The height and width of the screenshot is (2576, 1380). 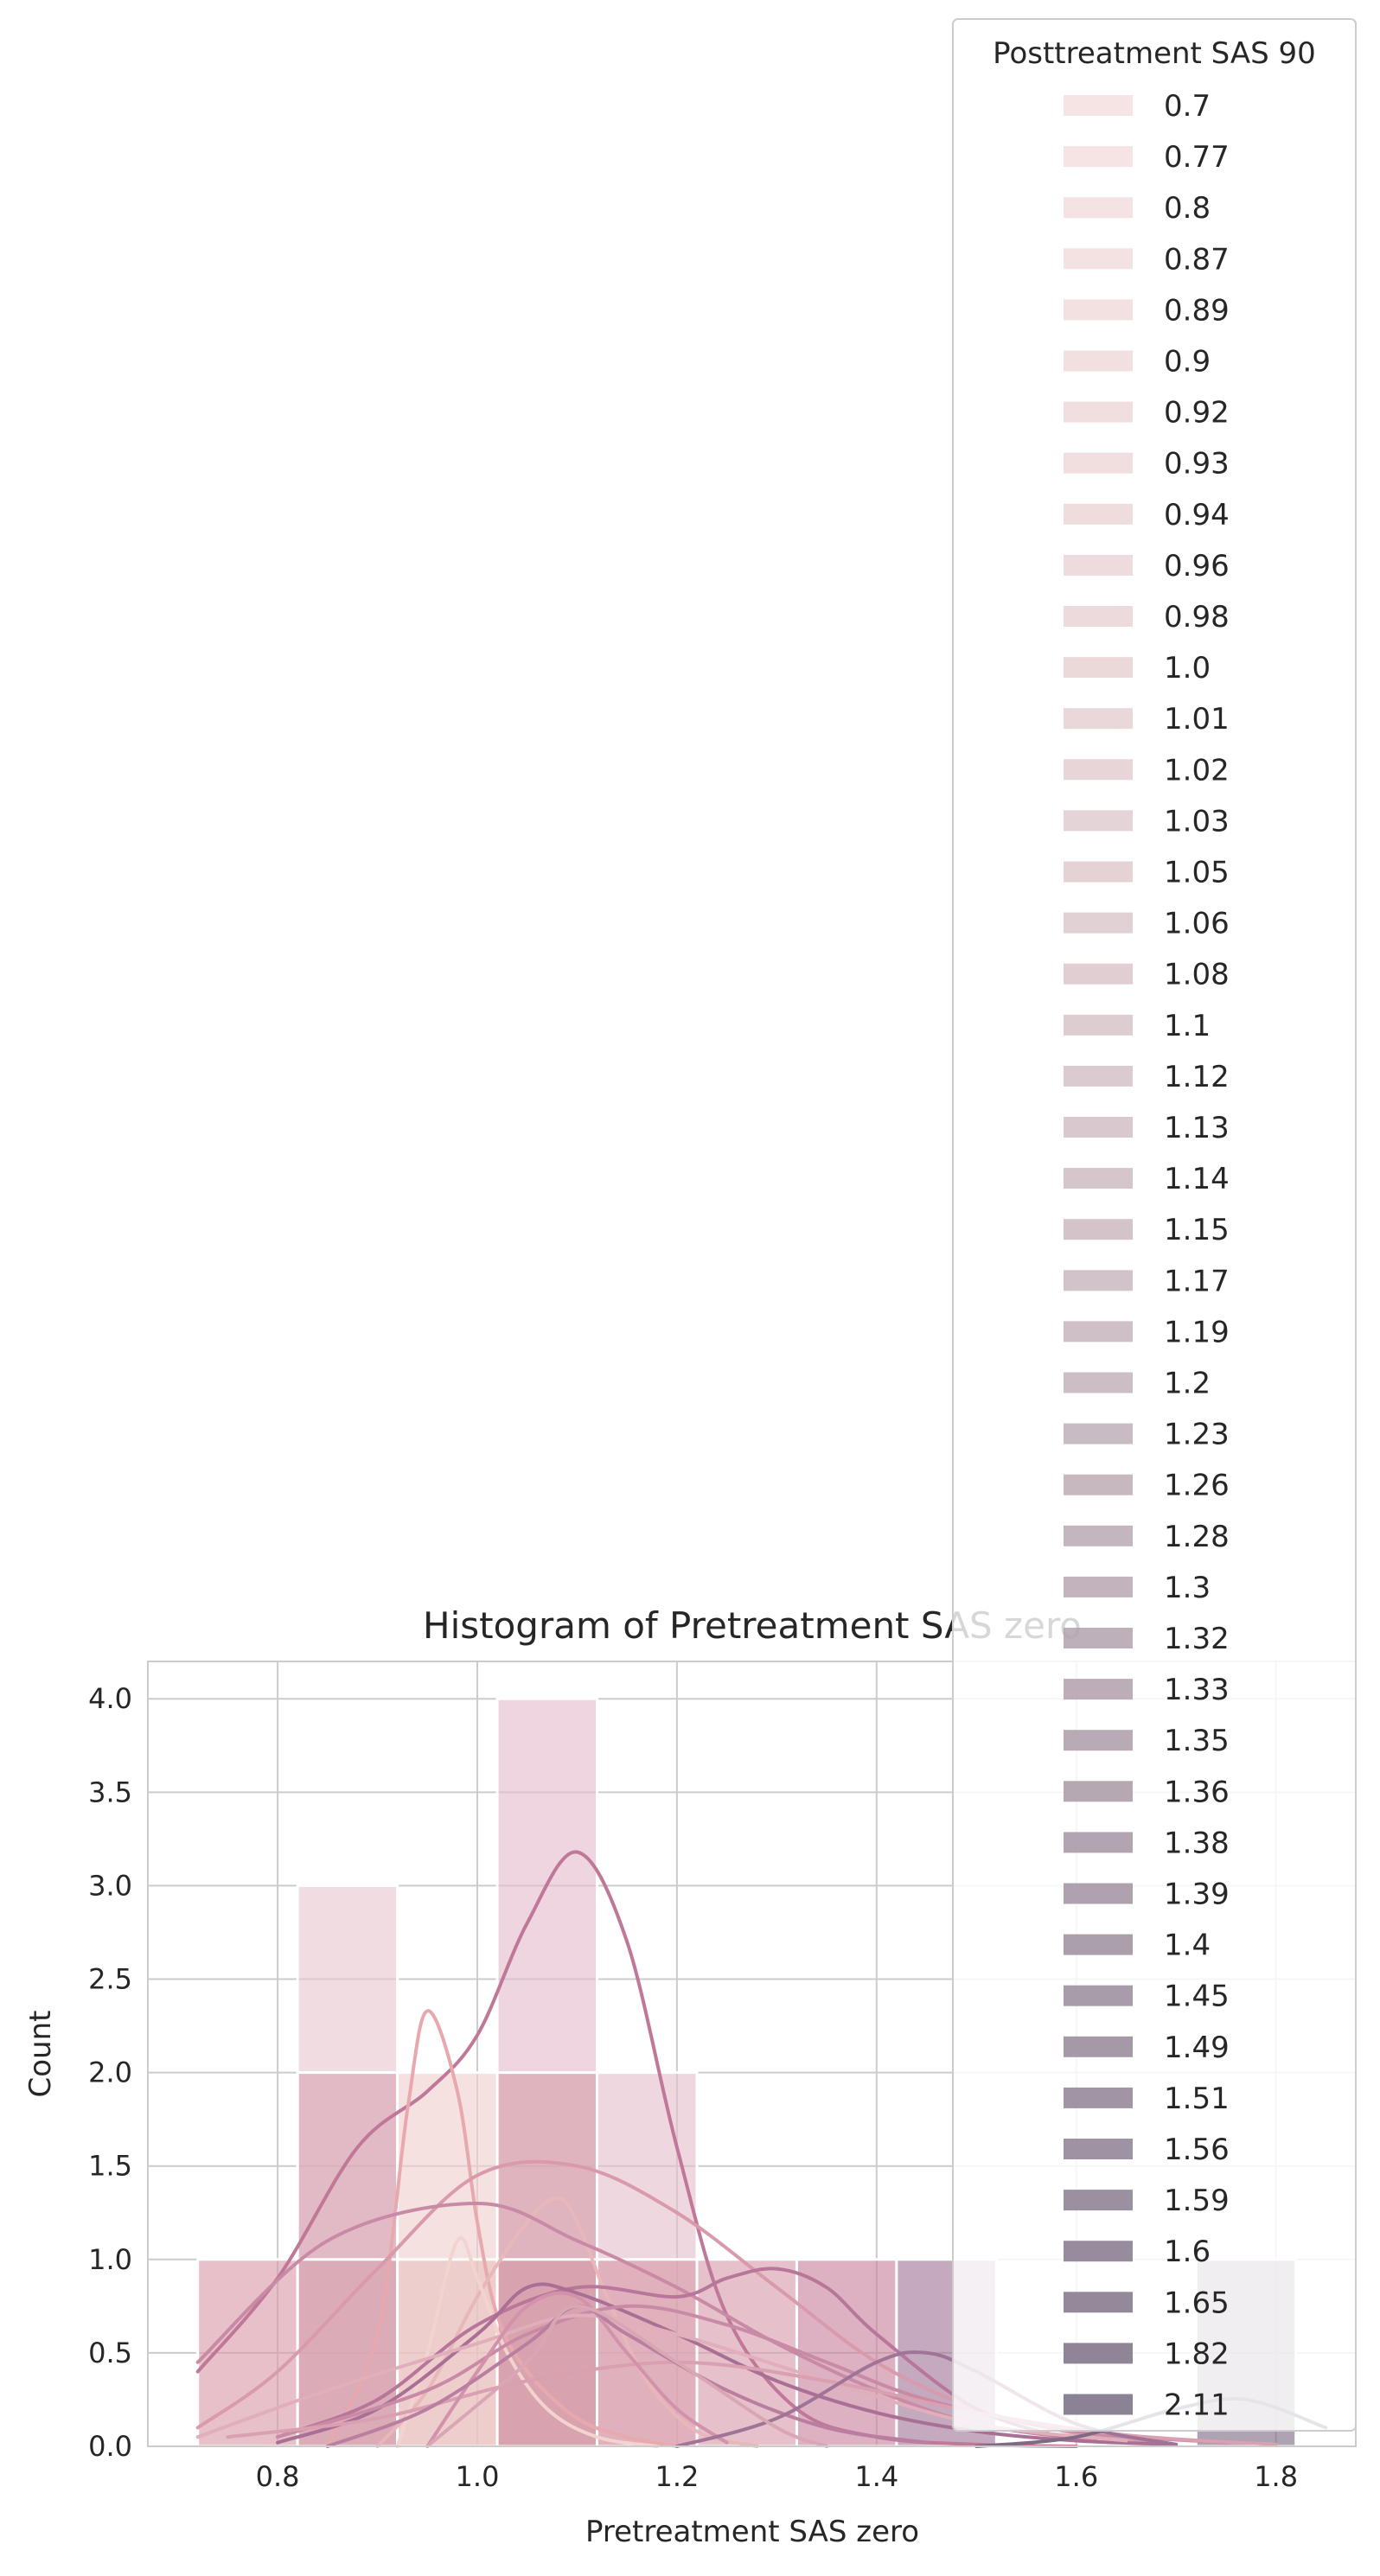 What do you see at coordinates (752, 2532) in the screenshot?
I see `x-axis-label: Pretreatment SAS zero` at bounding box center [752, 2532].